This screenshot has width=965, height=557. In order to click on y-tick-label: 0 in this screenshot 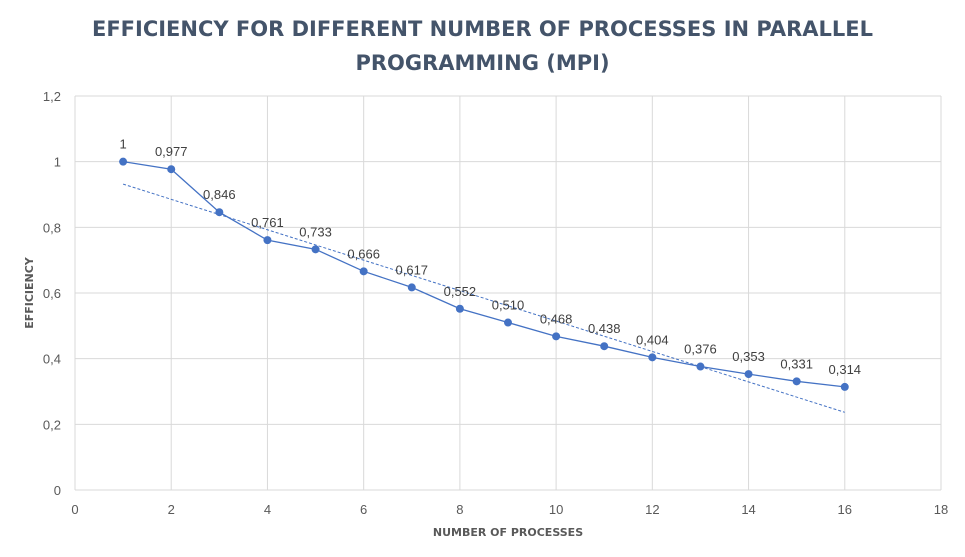, I will do `click(57, 490)`.